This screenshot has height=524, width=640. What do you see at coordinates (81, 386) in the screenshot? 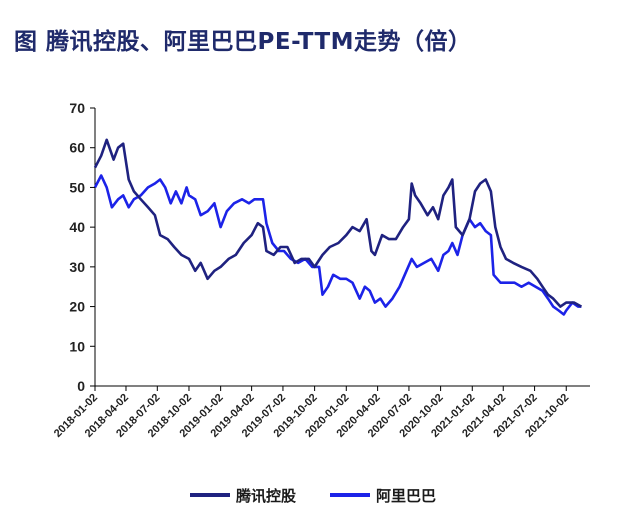
I see `y-tick-label: 0` at bounding box center [81, 386].